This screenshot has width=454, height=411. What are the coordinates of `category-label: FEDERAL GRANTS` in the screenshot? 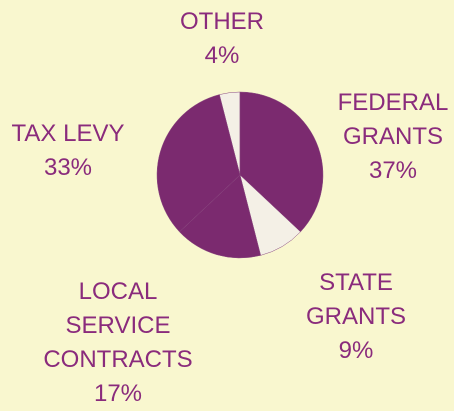 It's located at (393, 119).